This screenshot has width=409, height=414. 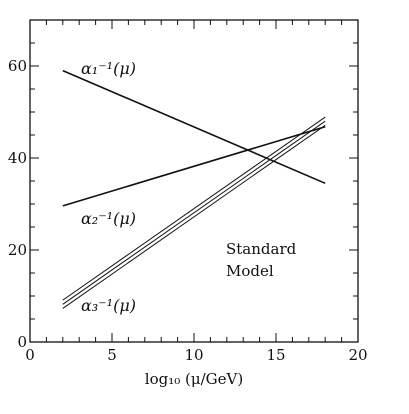 What do you see at coordinates (22, 342) in the screenshot?
I see `y-tick-label: 0` at bounding box center [22, 342].